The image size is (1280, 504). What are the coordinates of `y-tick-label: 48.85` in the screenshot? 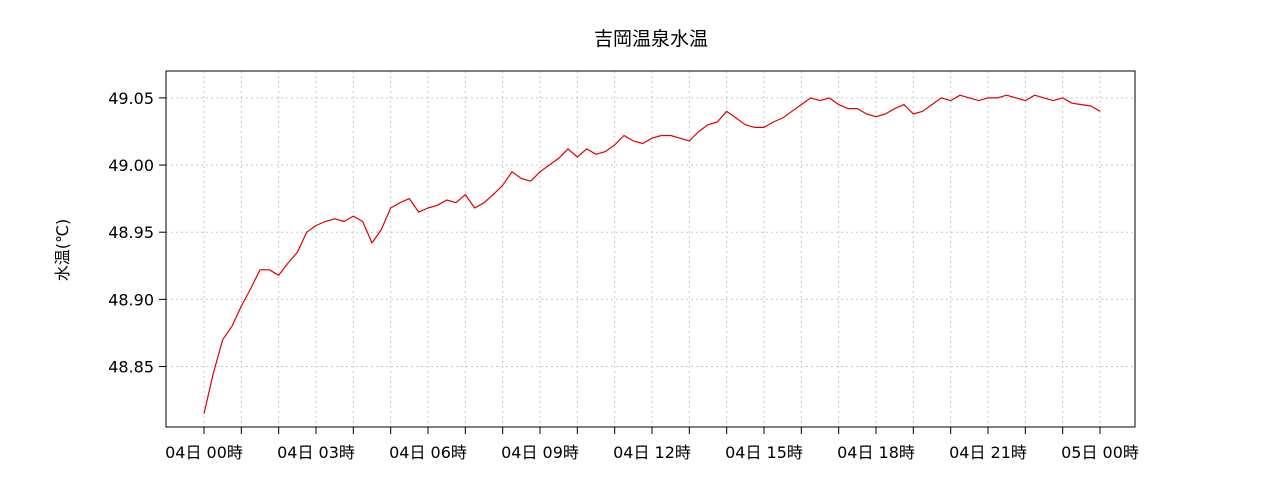 It's located at (131, 367).